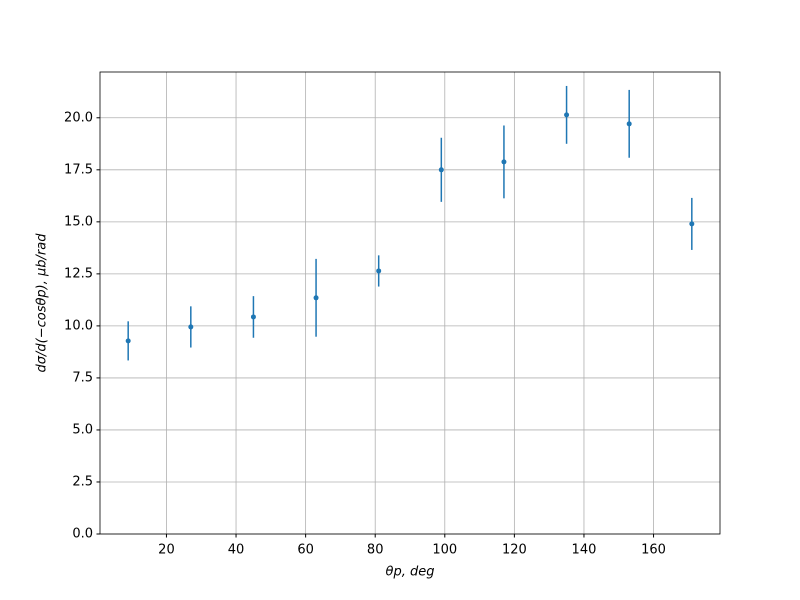 Image resolution: width=800 pixels, height=600 pixels. I want to click on x-tick-label: 100, so click(444, 550).